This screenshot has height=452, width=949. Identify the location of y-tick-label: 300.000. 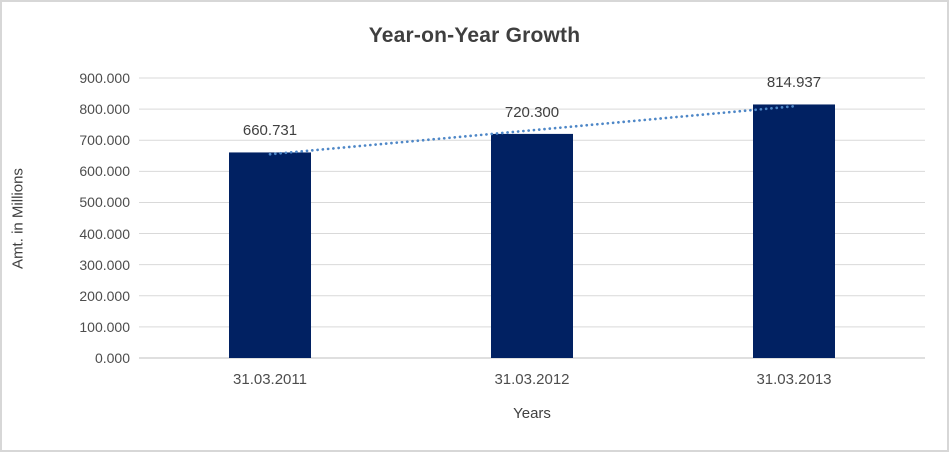
(104, 264).